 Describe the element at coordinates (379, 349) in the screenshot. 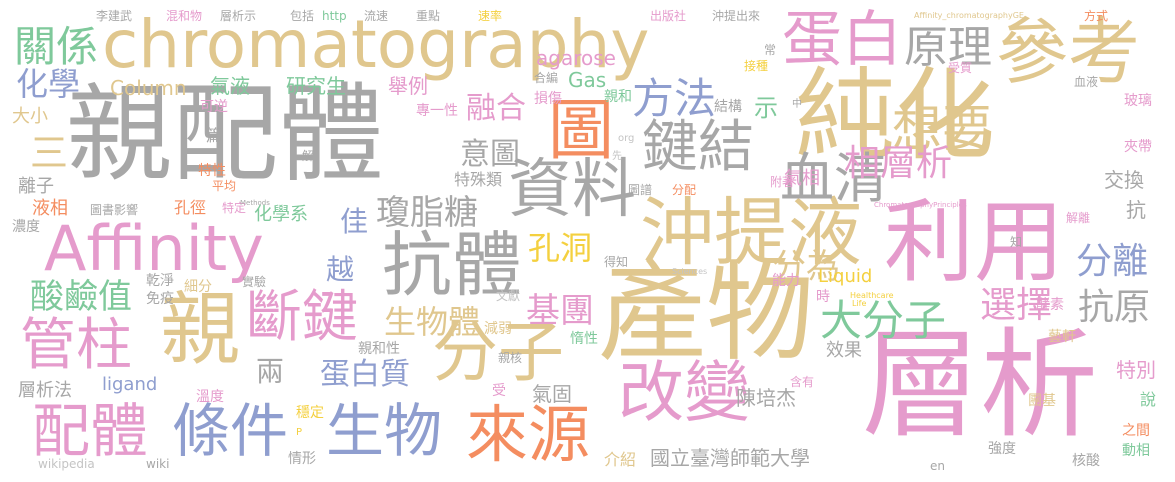

I see `word: 親和性` at that location.